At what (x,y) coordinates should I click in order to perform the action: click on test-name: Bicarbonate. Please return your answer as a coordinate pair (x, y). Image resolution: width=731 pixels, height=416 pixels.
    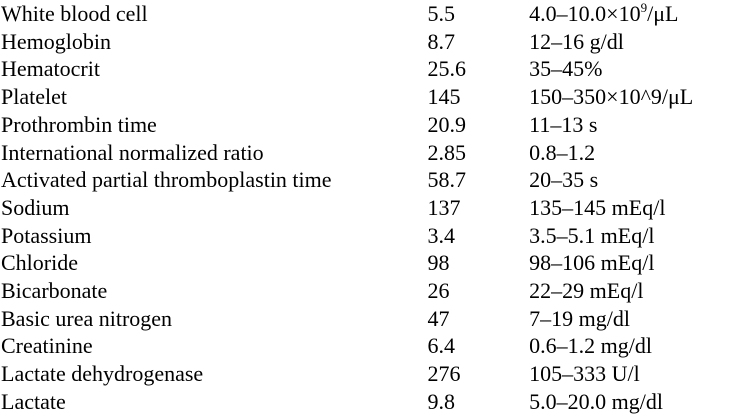
    Looking at the image, I should click on (54, 291).